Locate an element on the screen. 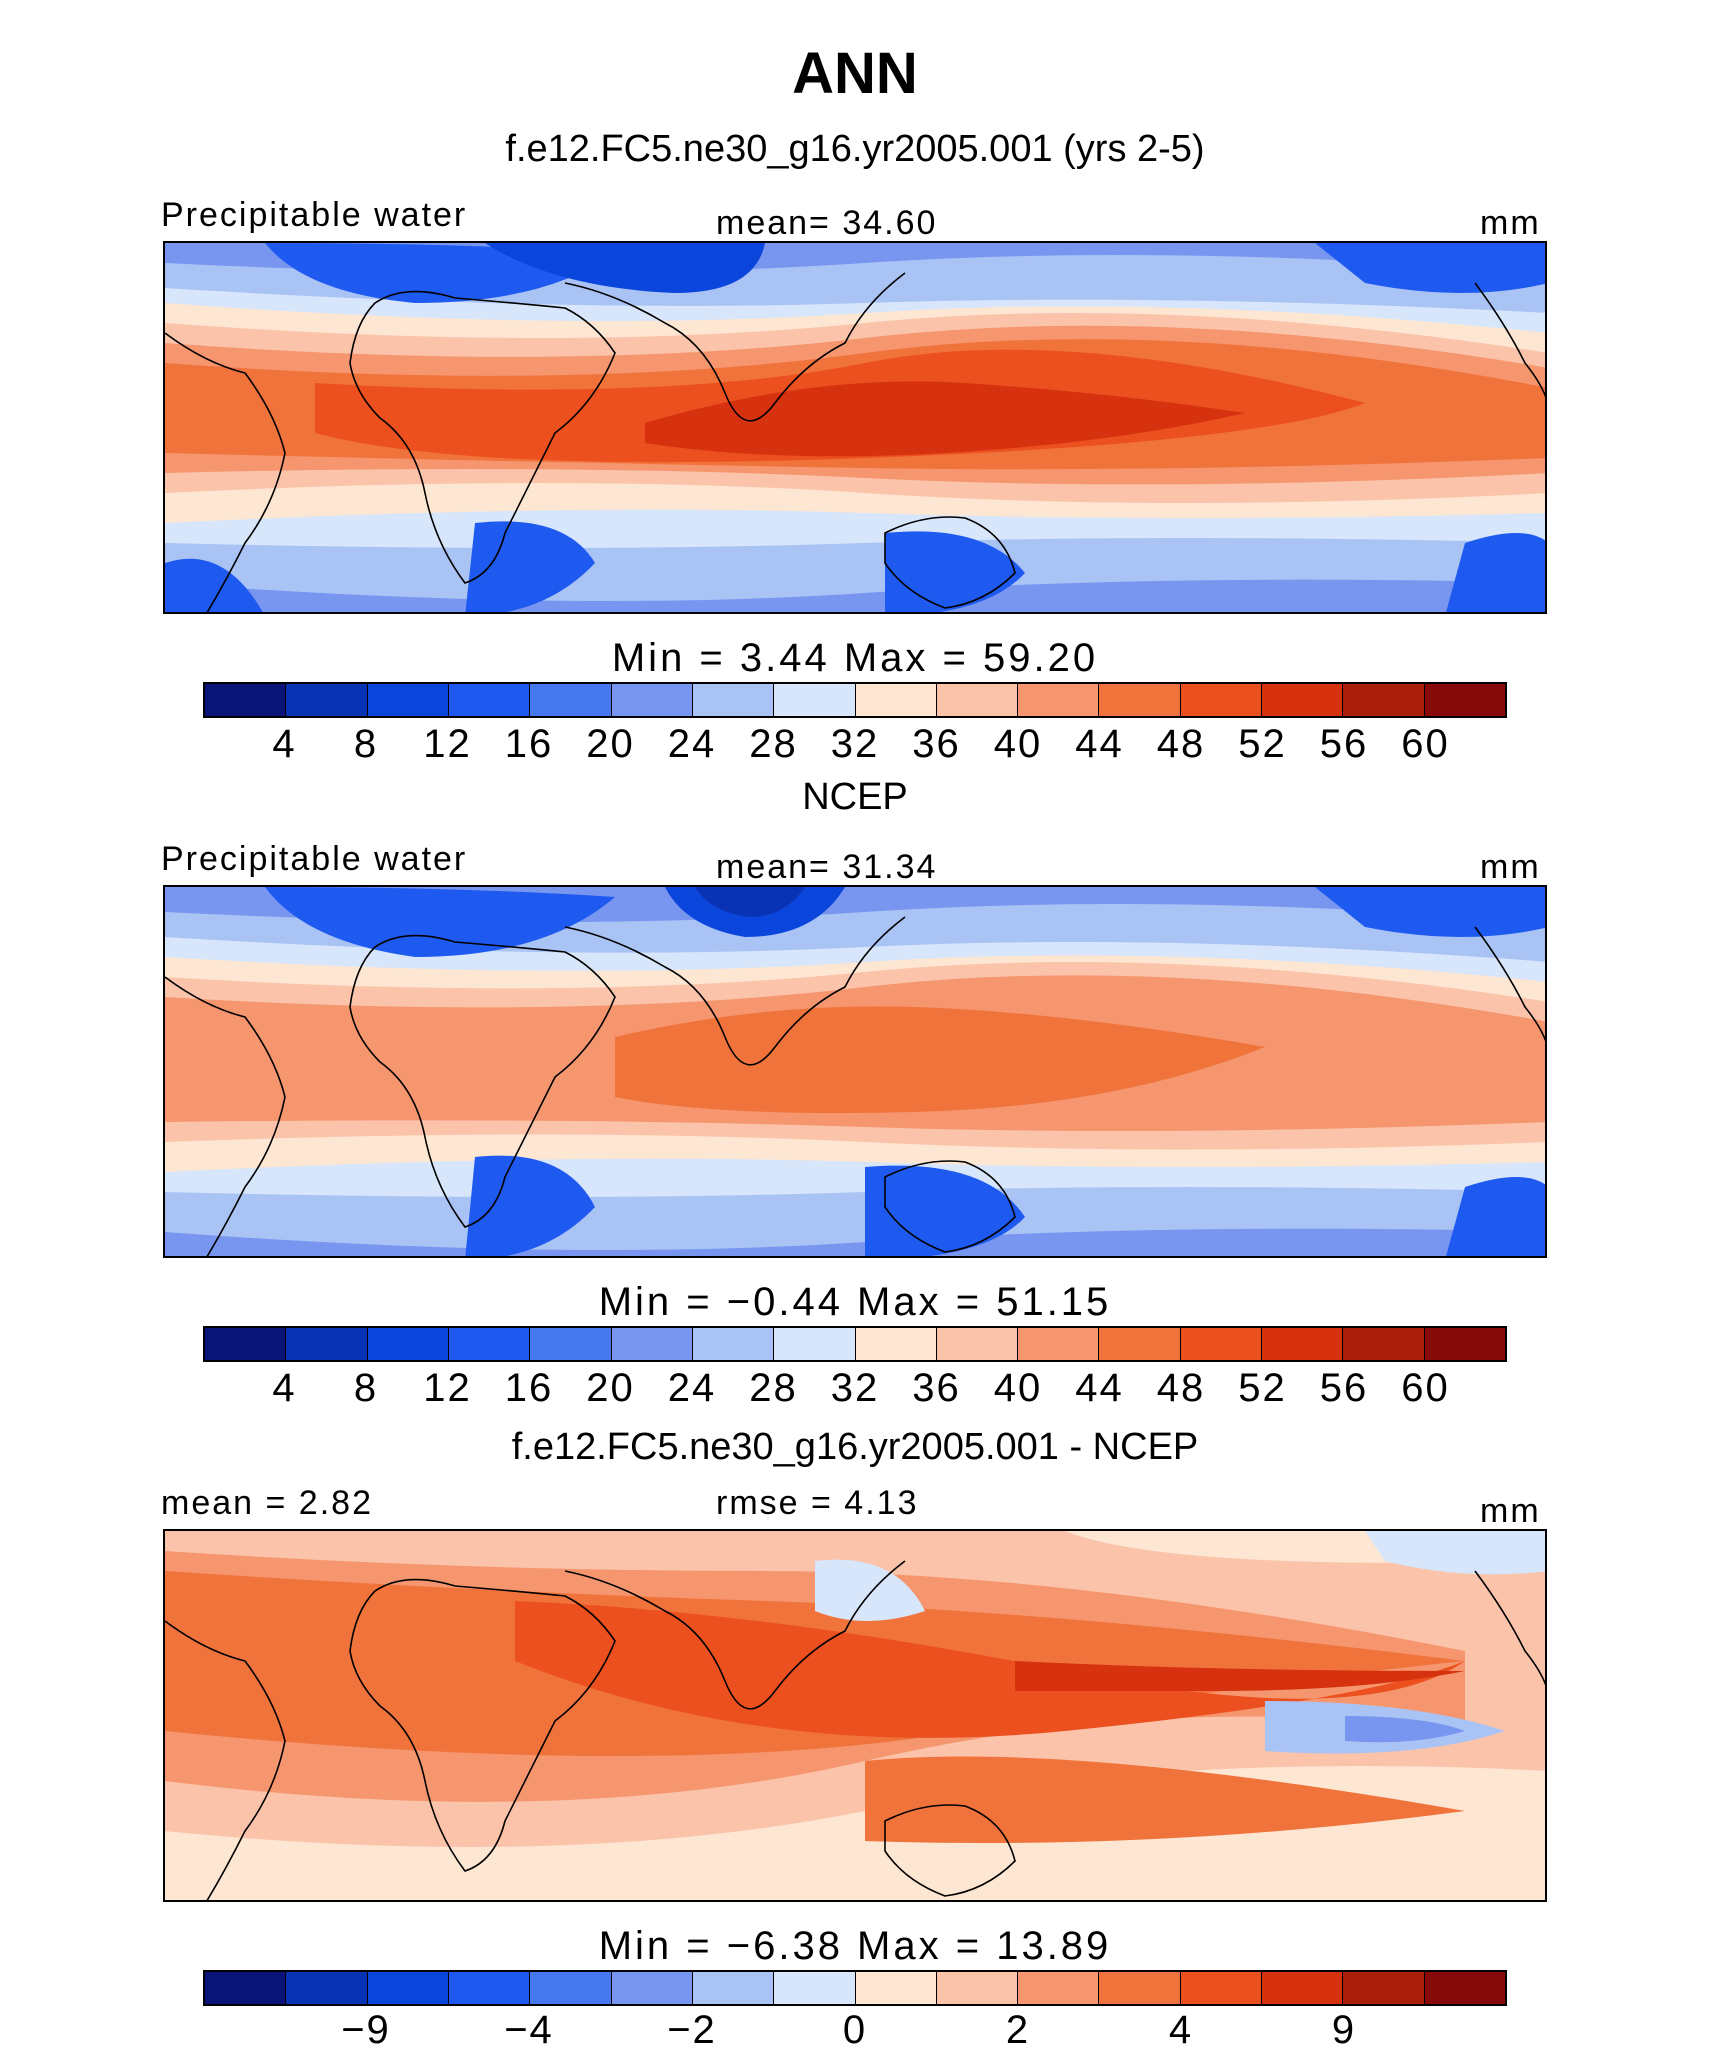 Image resolution: width=1710 pixels, height=2053 pixels. panel-1-mean-label: mean= 34.60 is located at coordinates (827, 223).